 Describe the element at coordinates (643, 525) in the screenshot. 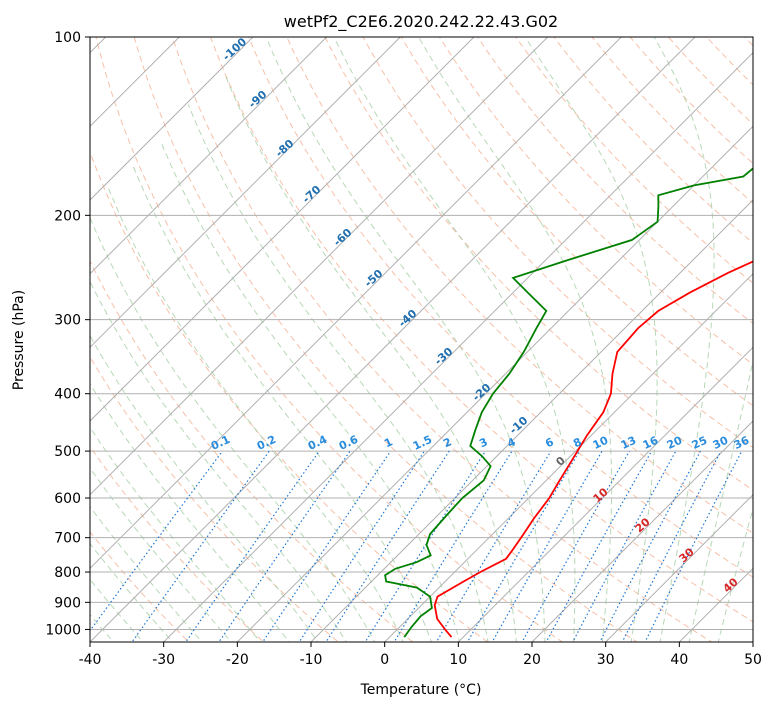

I see `moist-adiabat-label: 20` at that location.